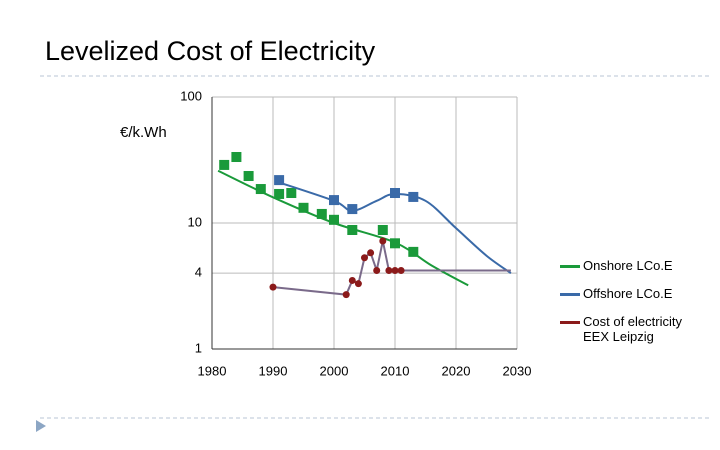 The height and width of the screenshot is (450, 720). I want to click on x-tick-label: 2020, so click(456, 370).